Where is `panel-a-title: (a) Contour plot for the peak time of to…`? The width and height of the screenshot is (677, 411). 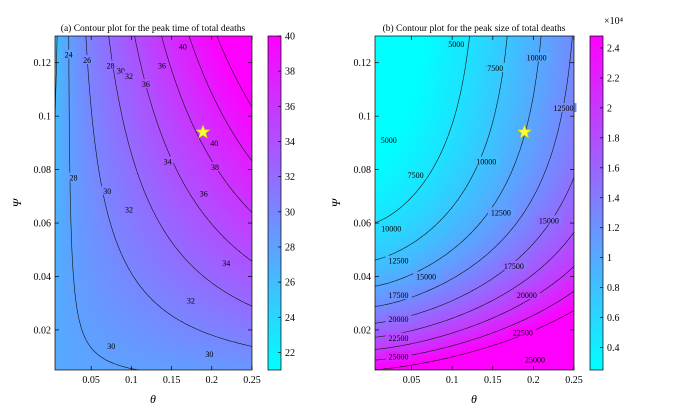
panel-a-title: (a) Contour plot for the peak time of to… is located at coordinates (153, 28).